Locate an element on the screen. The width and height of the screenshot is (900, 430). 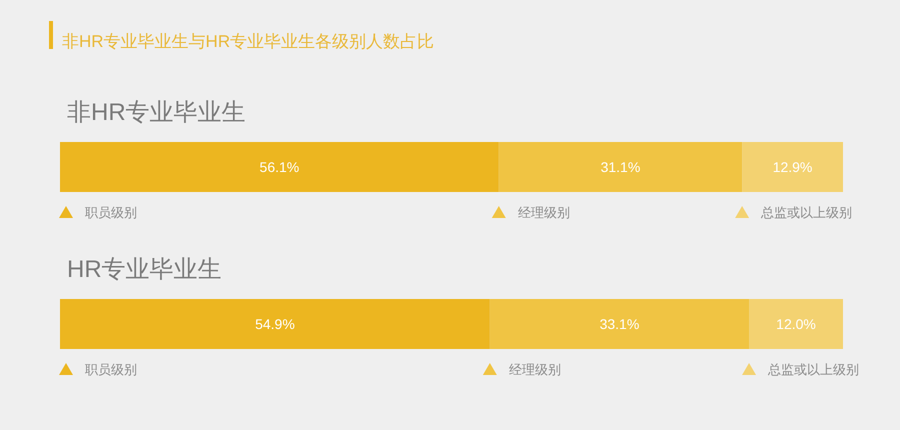
y-tick-label: HR专业毕业生 is located at coordinates (144, 269).